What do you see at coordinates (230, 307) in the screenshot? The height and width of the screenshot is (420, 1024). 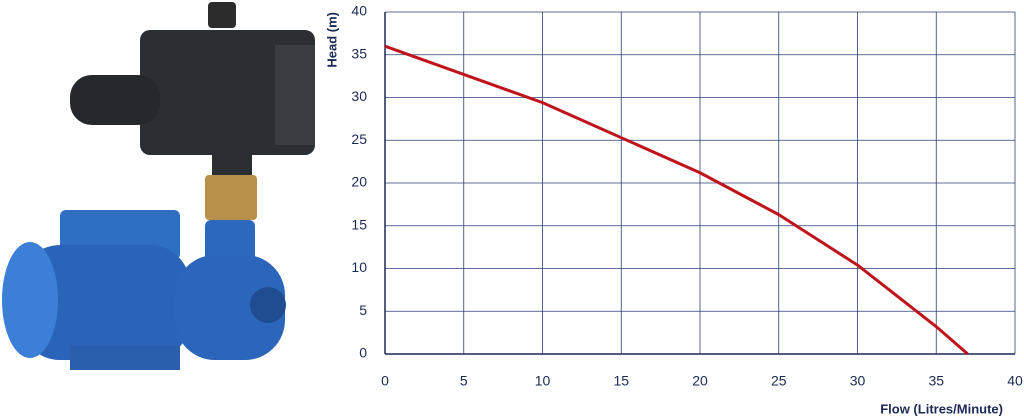 I see `pump-housing` at bounding box center [230, 307].